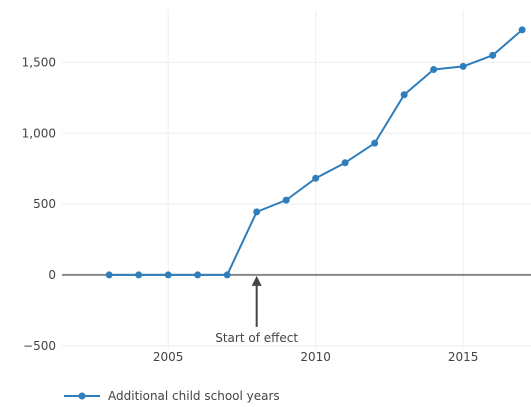 The width and height of the screenshot is (531, 407). Describe the element at coordinates (168, 357) in the screenshot. I see `x-tick-label: 2005` at that location.